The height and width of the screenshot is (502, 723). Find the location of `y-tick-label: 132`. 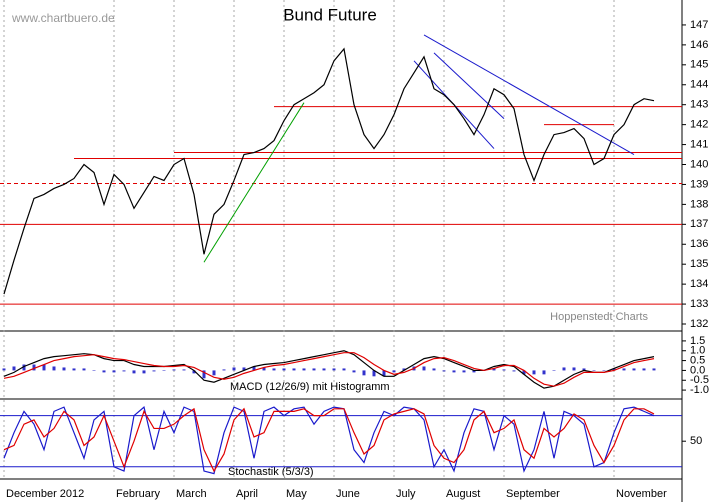

y-tick-label: 132 is located at coordinates (699, 324).